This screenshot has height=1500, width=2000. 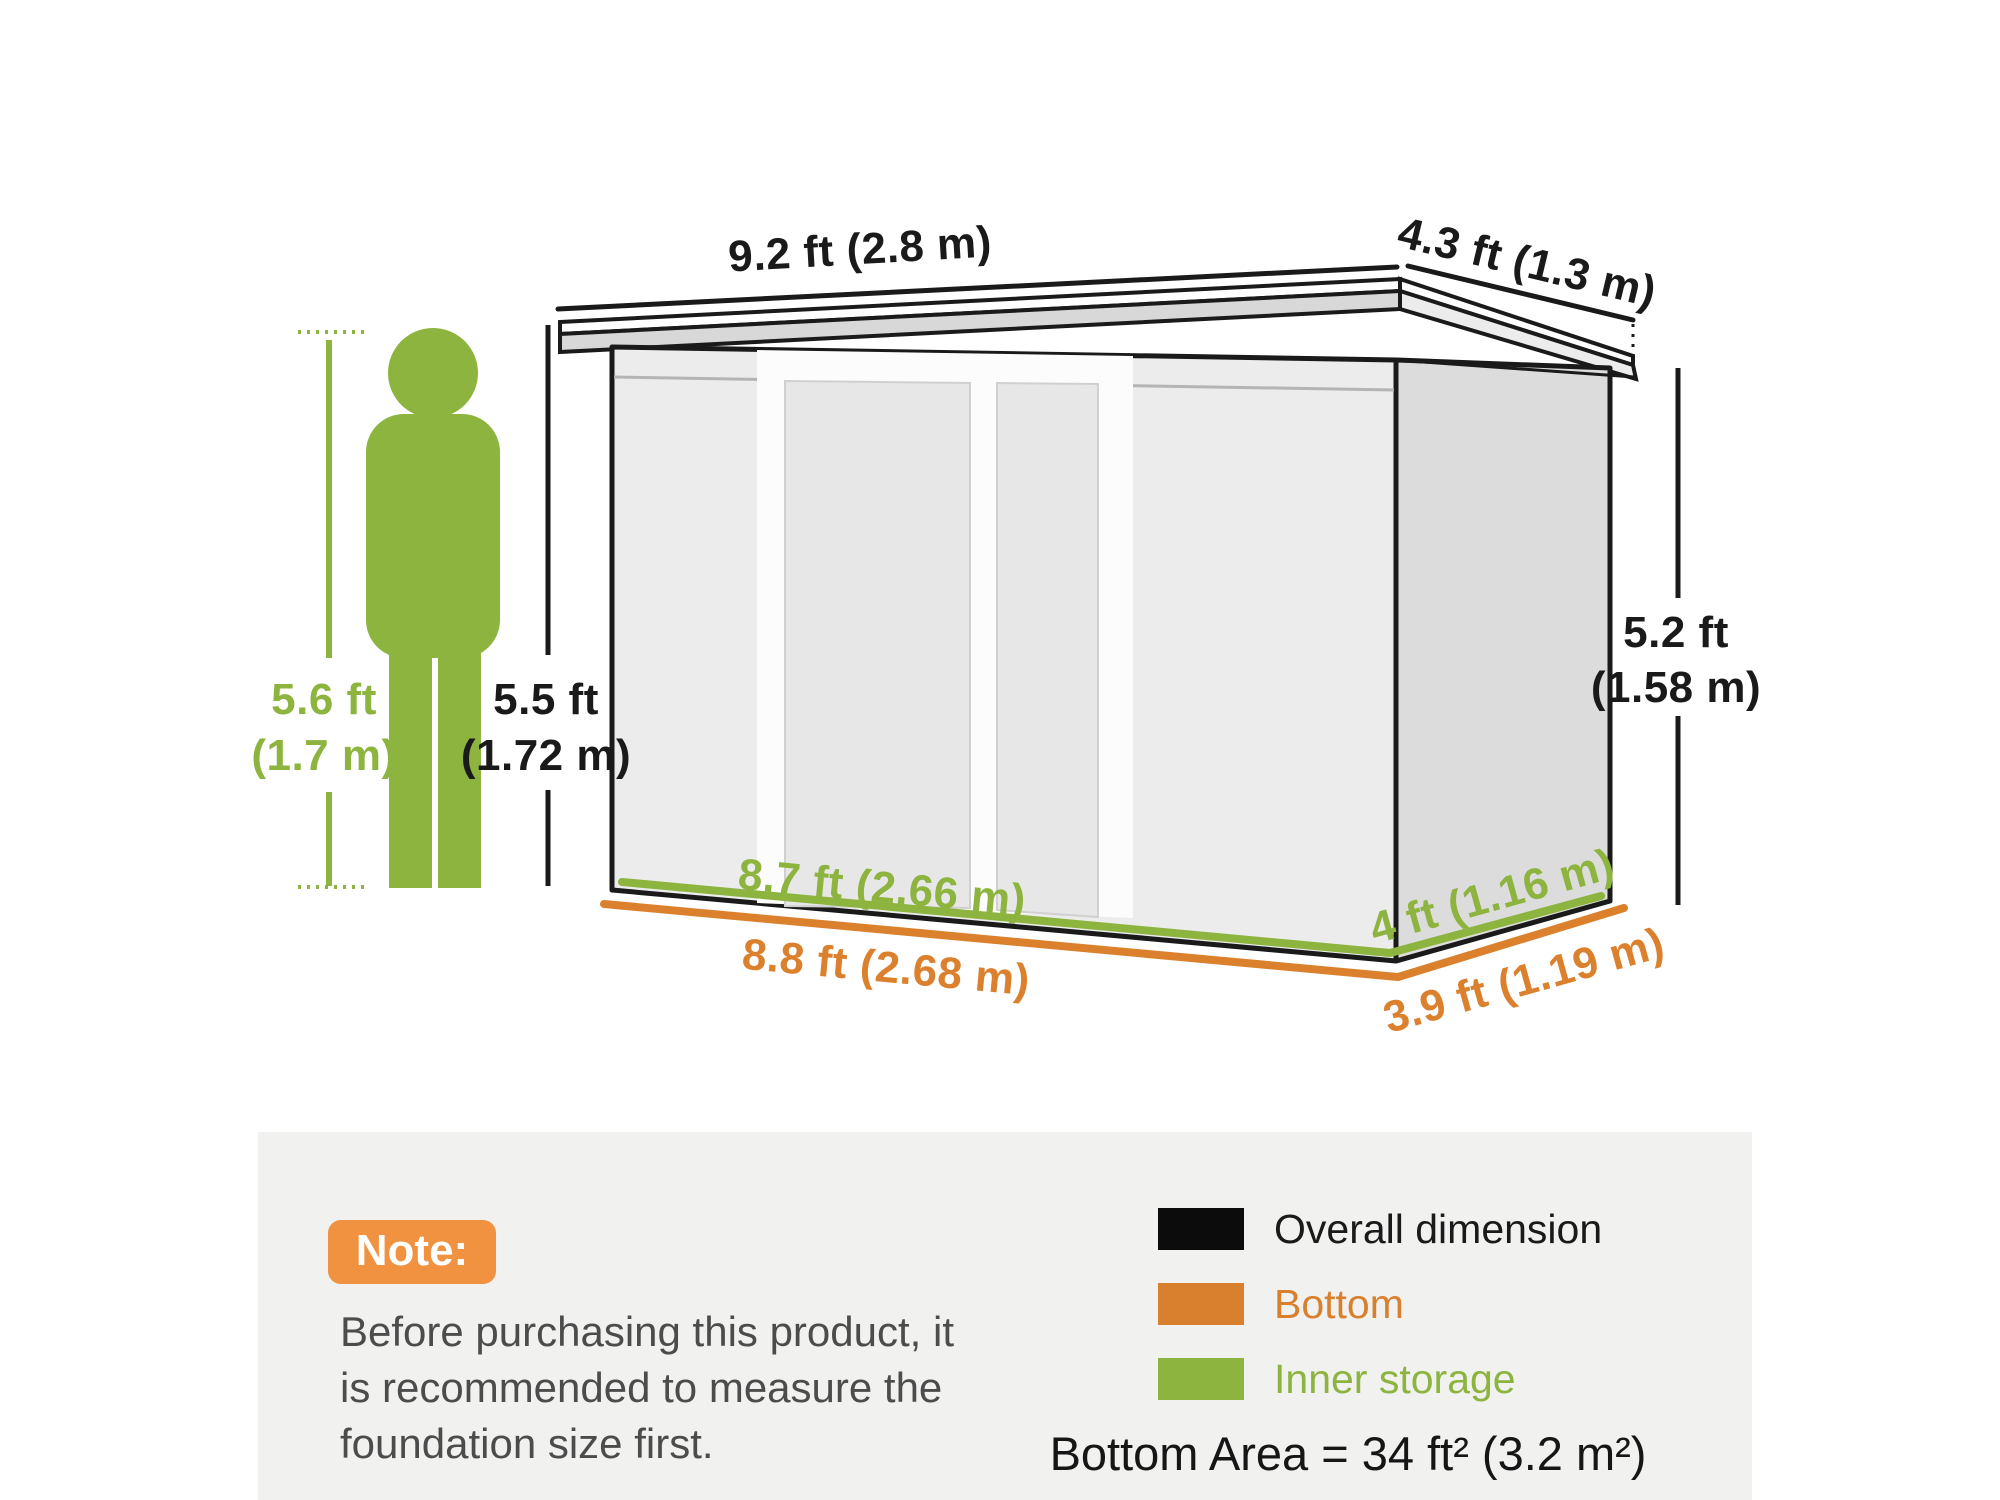 What do you see at coordinates (546, 755) in the screenshot?
I see `front-height-label-line2: (1.72 m)` at bounding box center [546, 755].